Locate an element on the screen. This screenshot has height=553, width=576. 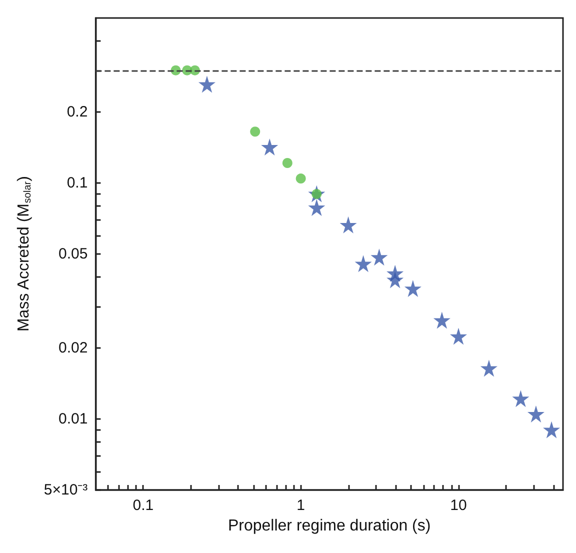
y-tick-label: 0.2 is located at coordinates (77, 111).